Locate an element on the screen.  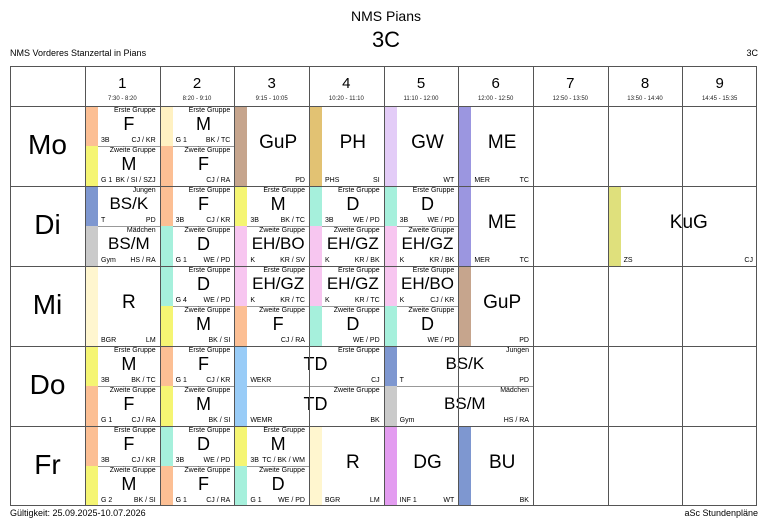
teacher-label: CJ is located at coordinates (748, 260).